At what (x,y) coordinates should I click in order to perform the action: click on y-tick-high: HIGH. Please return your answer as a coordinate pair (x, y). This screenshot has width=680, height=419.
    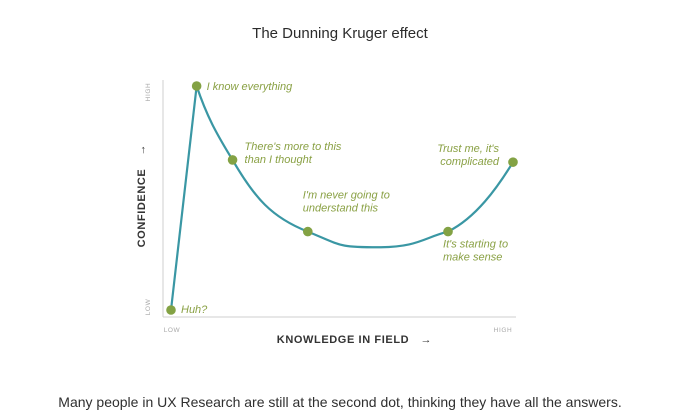
    Looking at the image, I should click on (148, 92).